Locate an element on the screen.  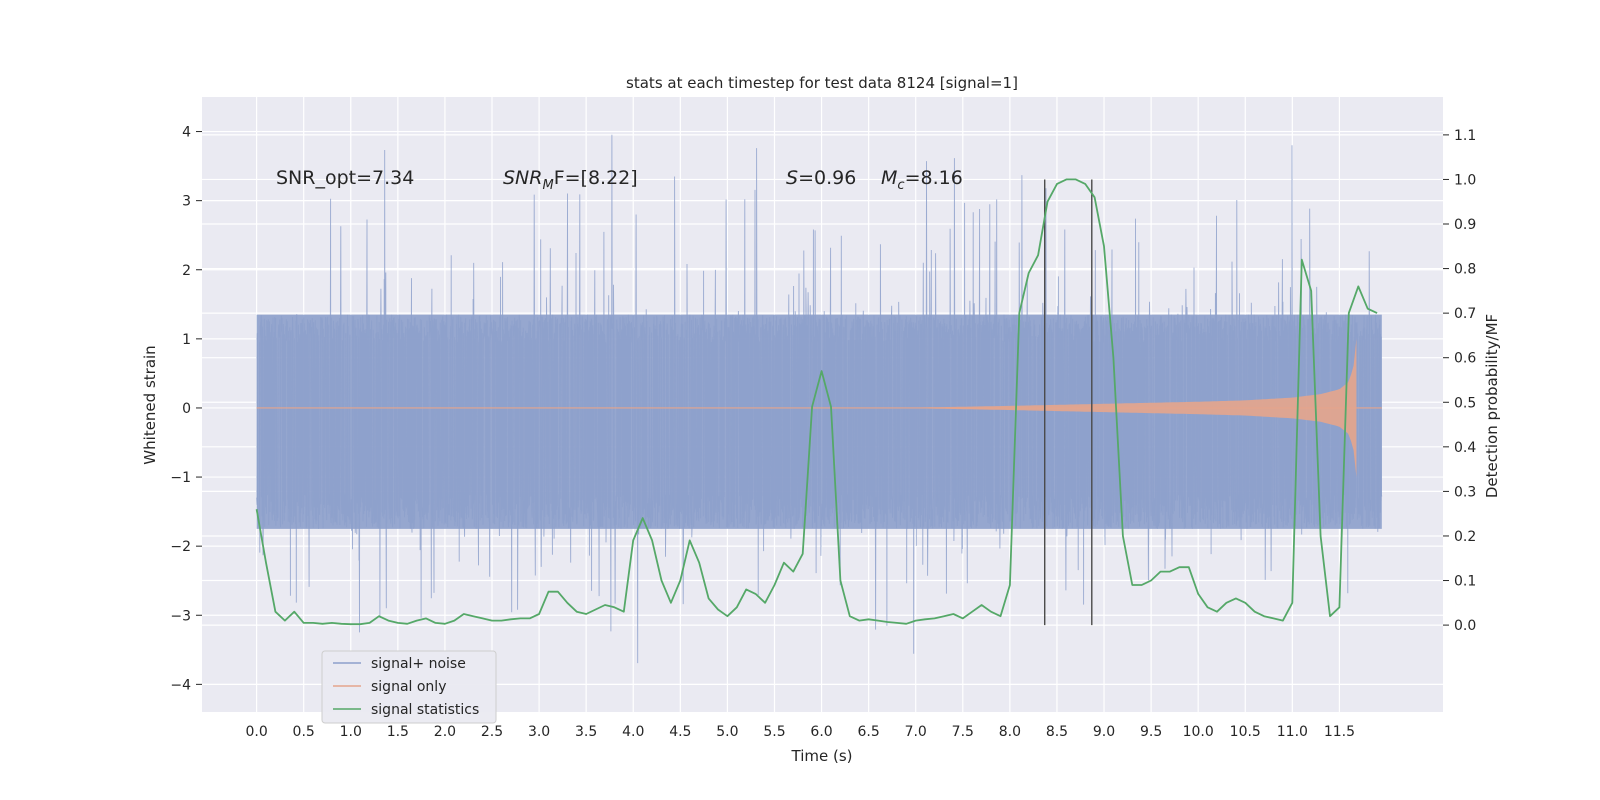
x-tick-label: 8.0 is located at coordinates (1010, 732).